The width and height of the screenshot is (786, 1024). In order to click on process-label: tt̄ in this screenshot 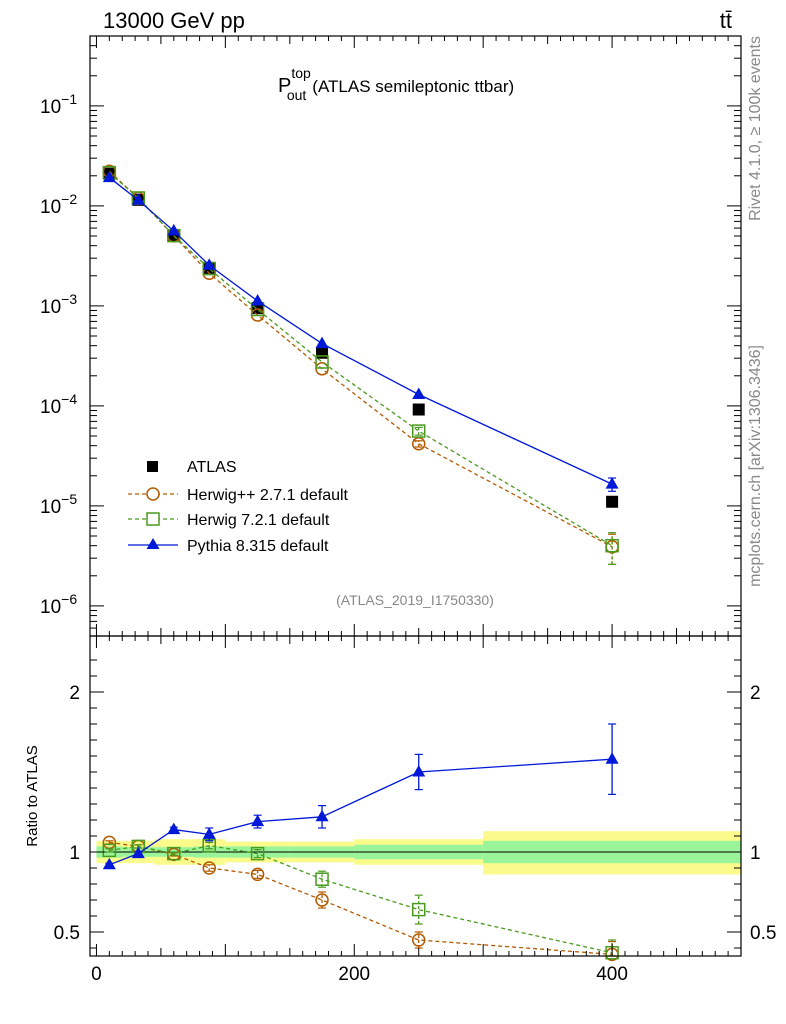, I will do `click(726, 20)`.